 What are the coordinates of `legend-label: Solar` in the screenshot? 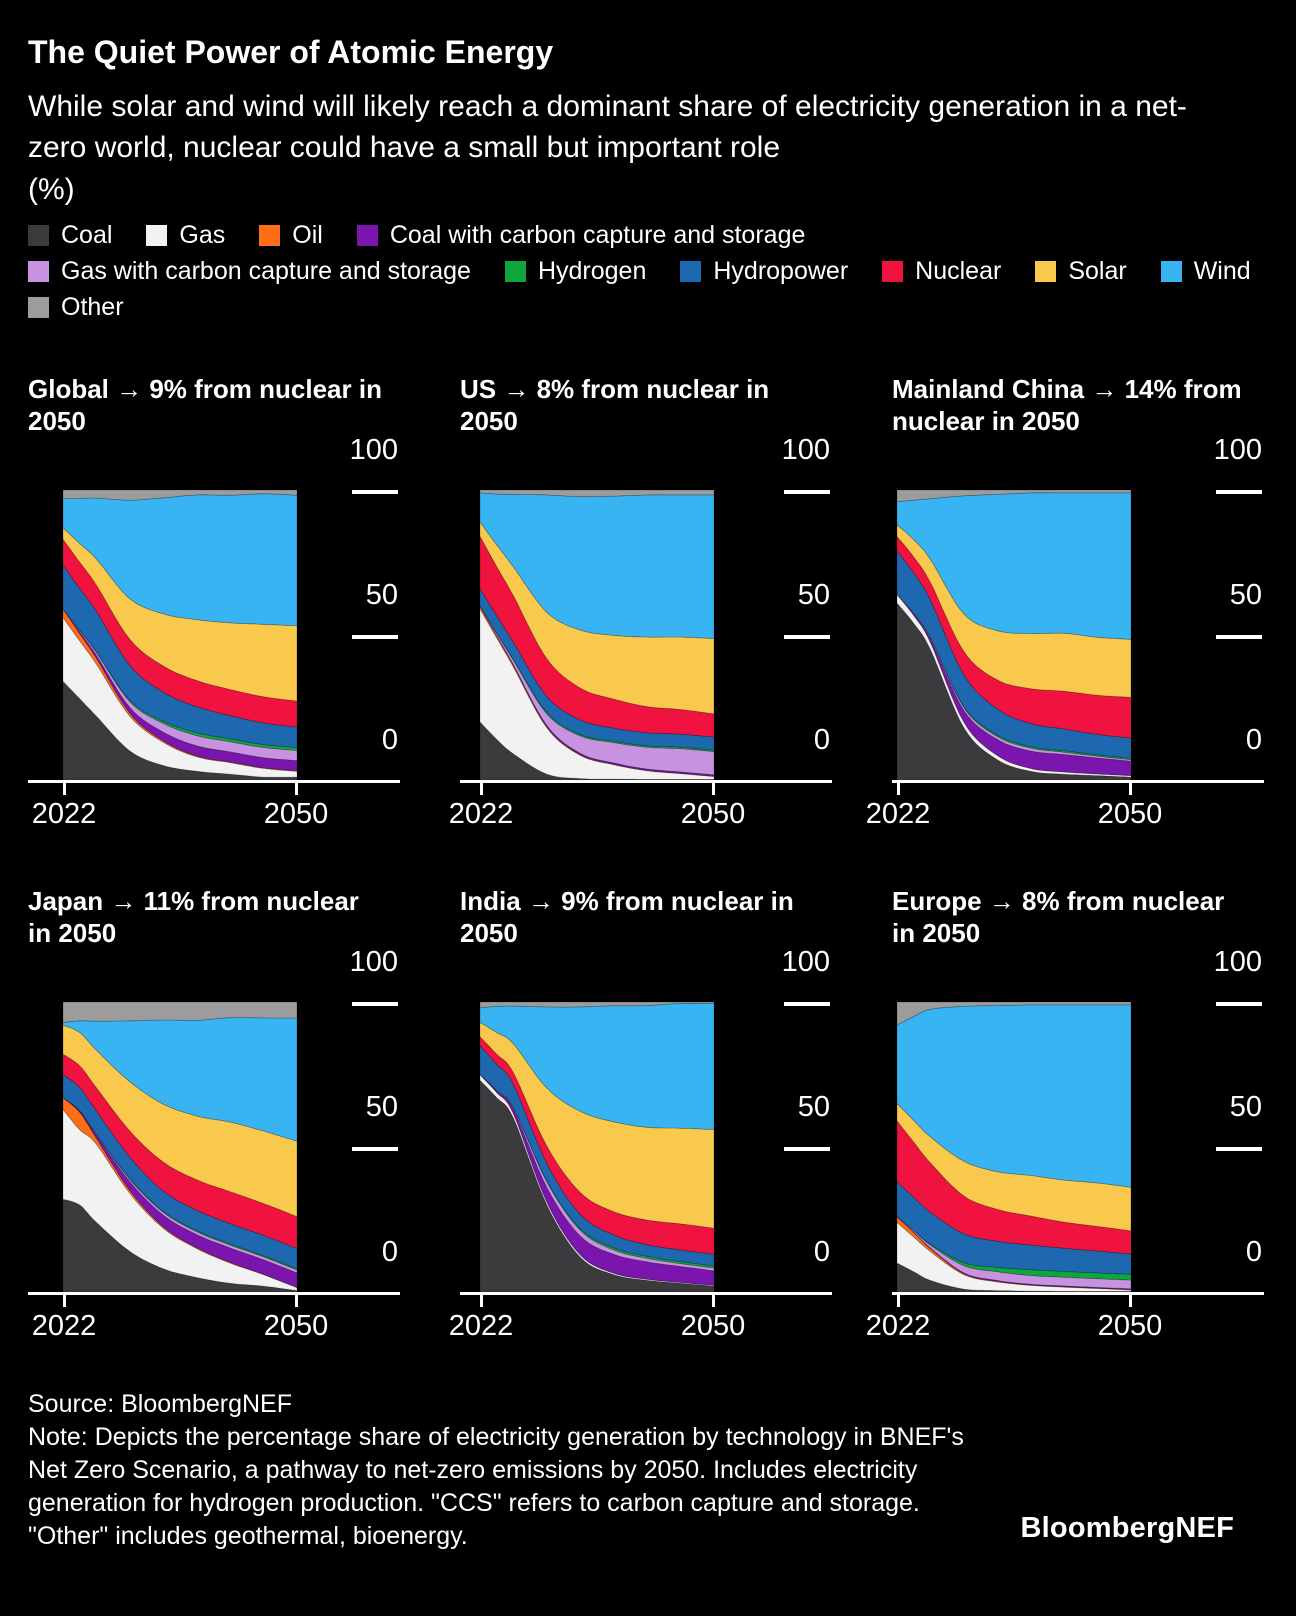 It's located at (1097, 271).